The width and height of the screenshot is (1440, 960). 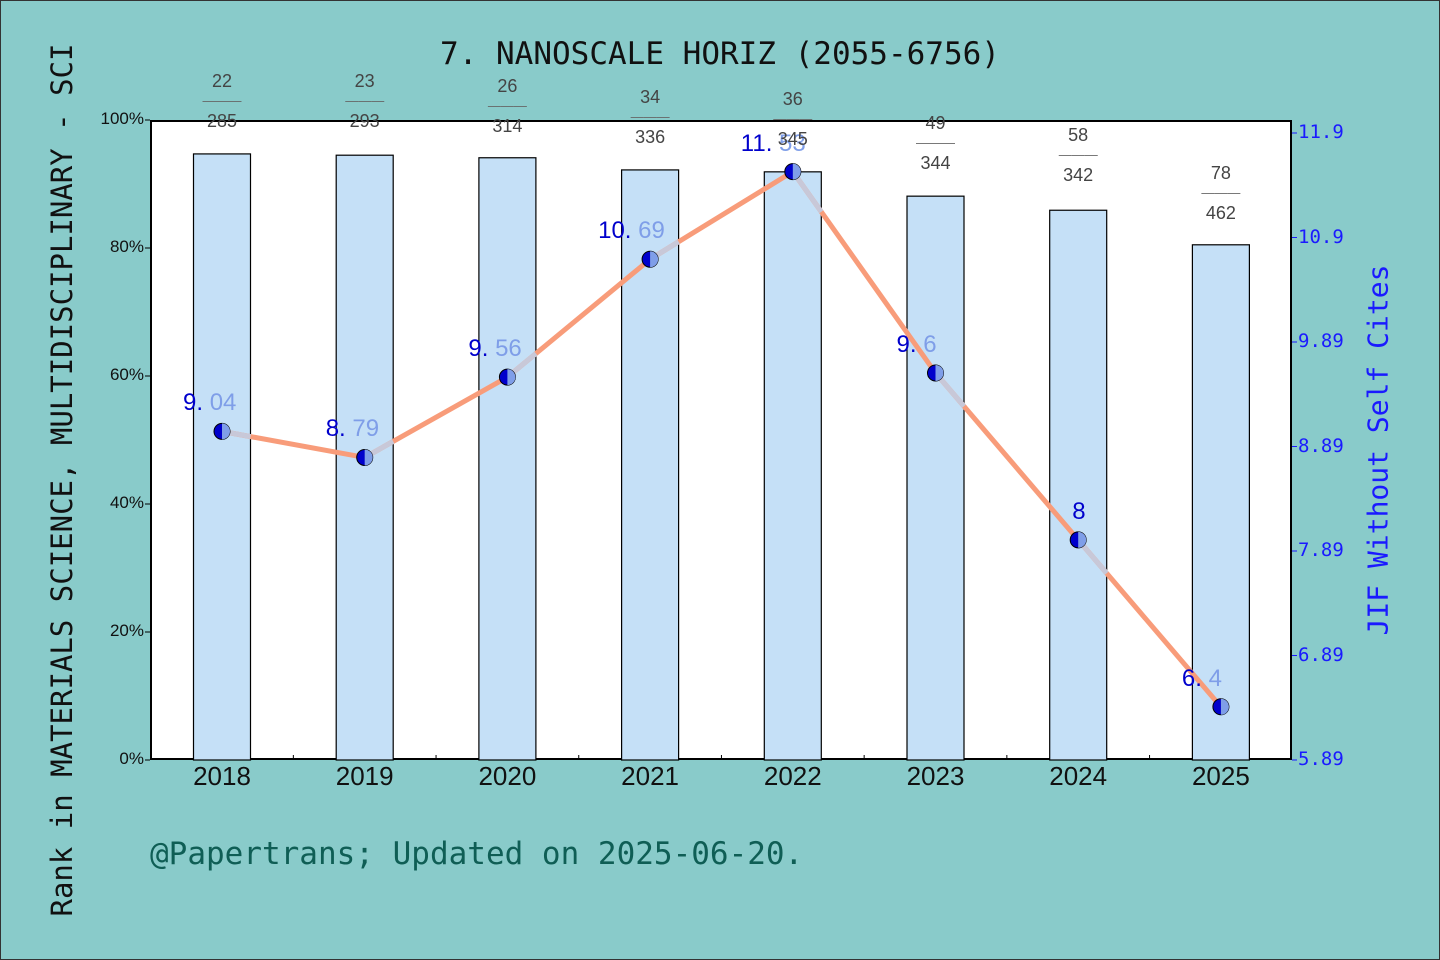 What do you see at coordinates (650, 465) in the screenshot?
I see `bar-2021` at bounding box center [650, 465].